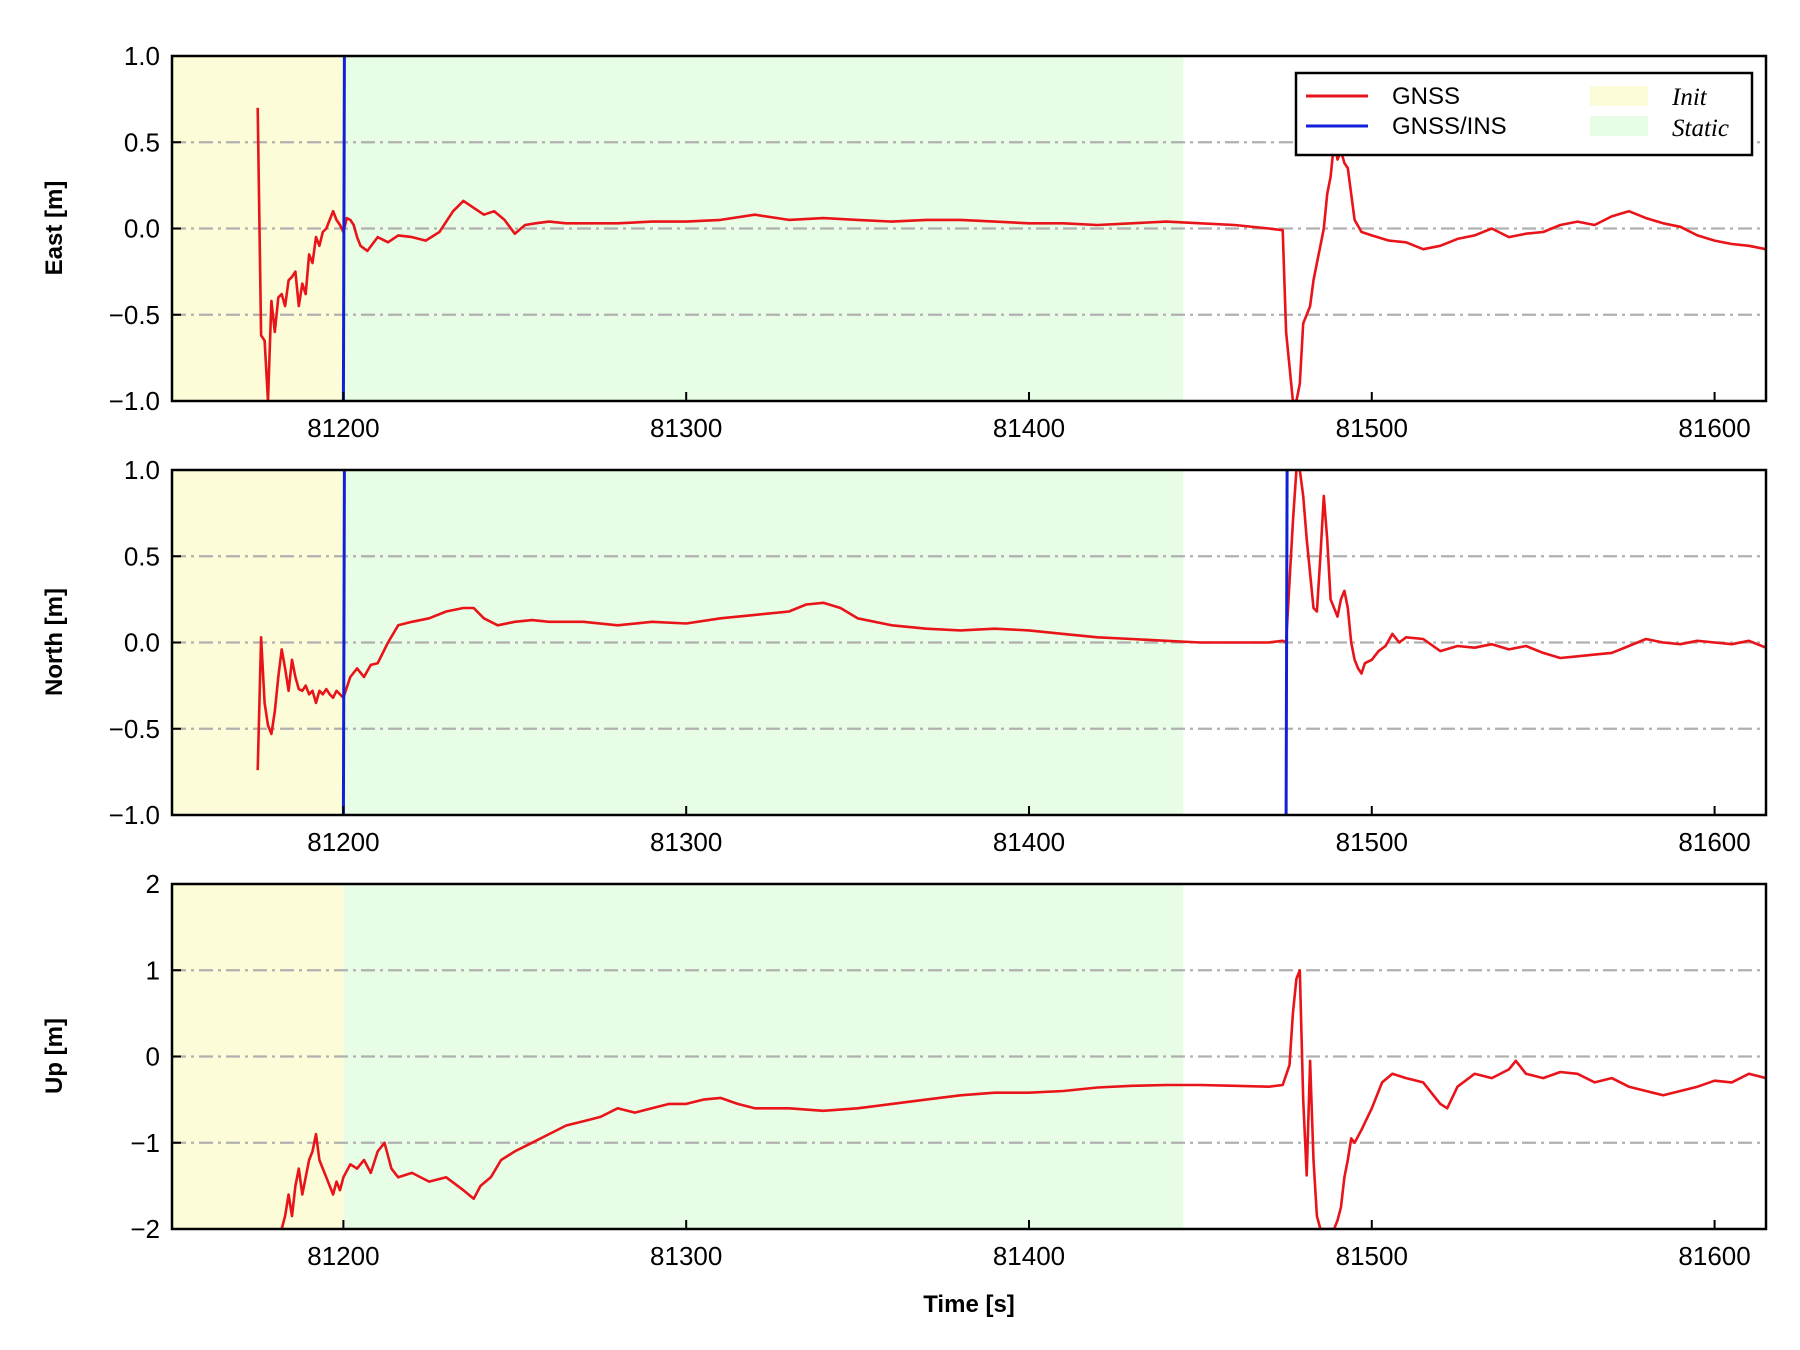 Image resolution: width=1800 pixels, height=1350 pixels. Describe the element at coordinates (343, 1256) in the screenshot. I see `up-xtick-label: 81200` at that location.